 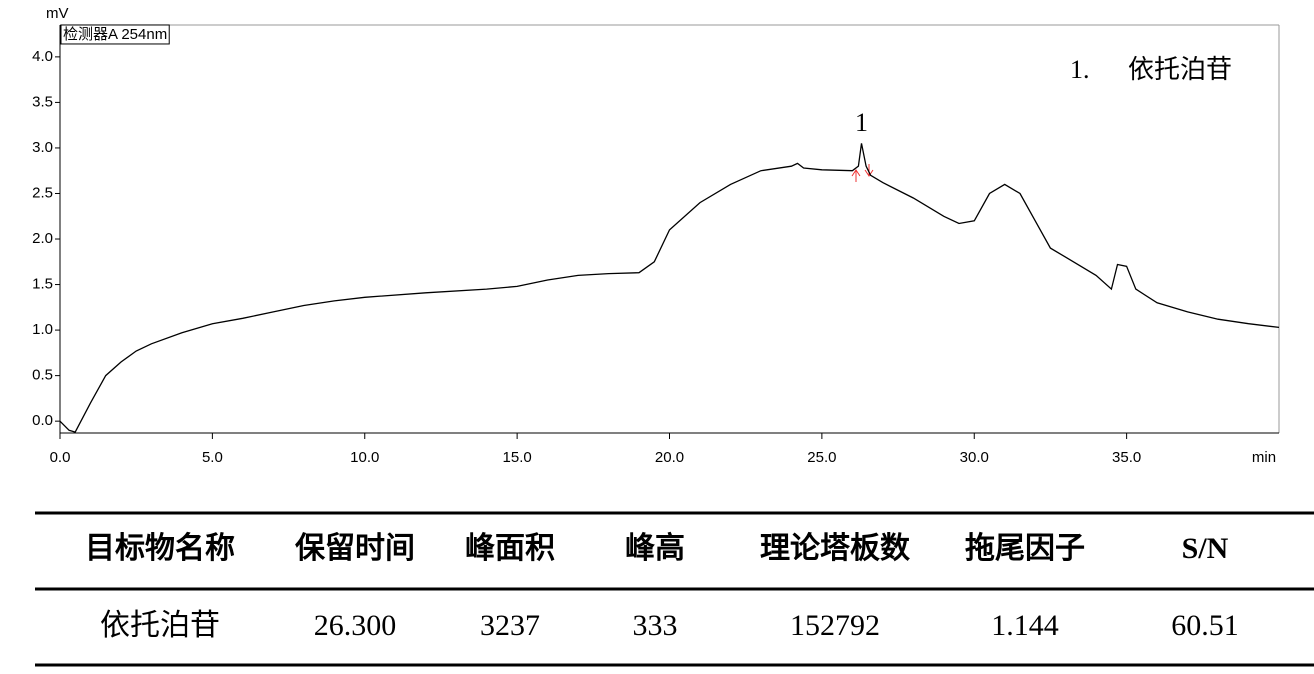 I want to click on detector-box, so click(x=115, y=34).